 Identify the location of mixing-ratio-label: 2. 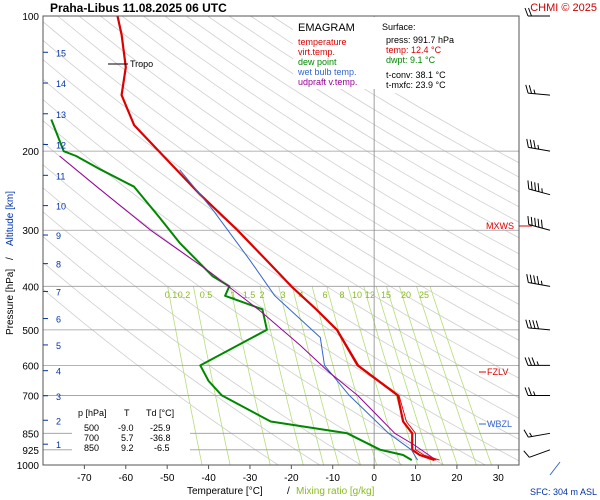
(261, 295).